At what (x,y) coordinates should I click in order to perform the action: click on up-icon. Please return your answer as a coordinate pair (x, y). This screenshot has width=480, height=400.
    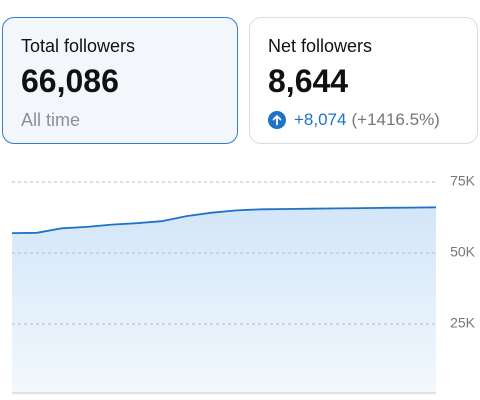
    Looking at the image, I should click on (277, 120).